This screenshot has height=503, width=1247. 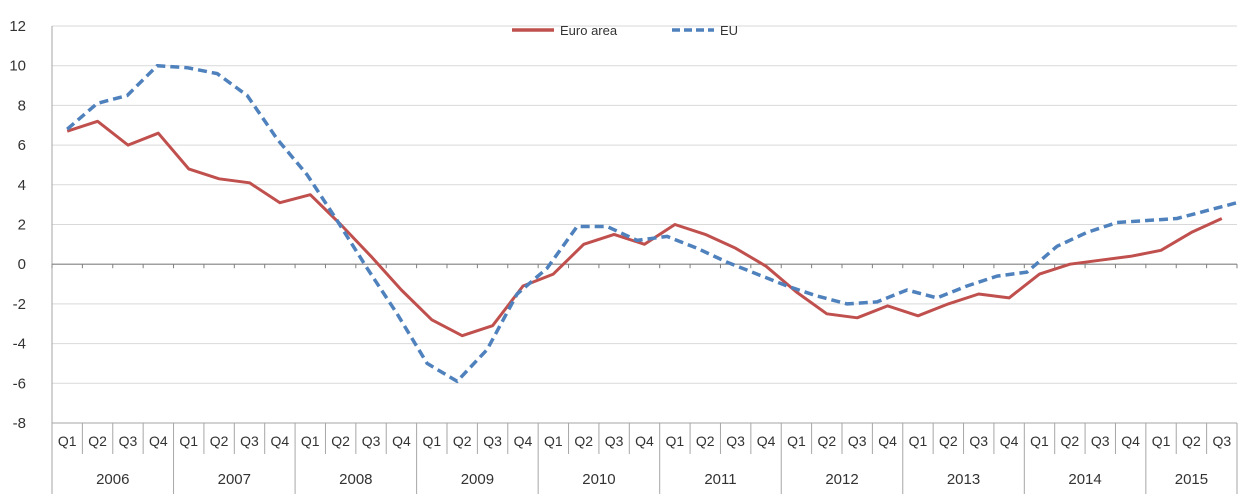 I want to click on legend: Euro area EU, so click(x=625, y=30).